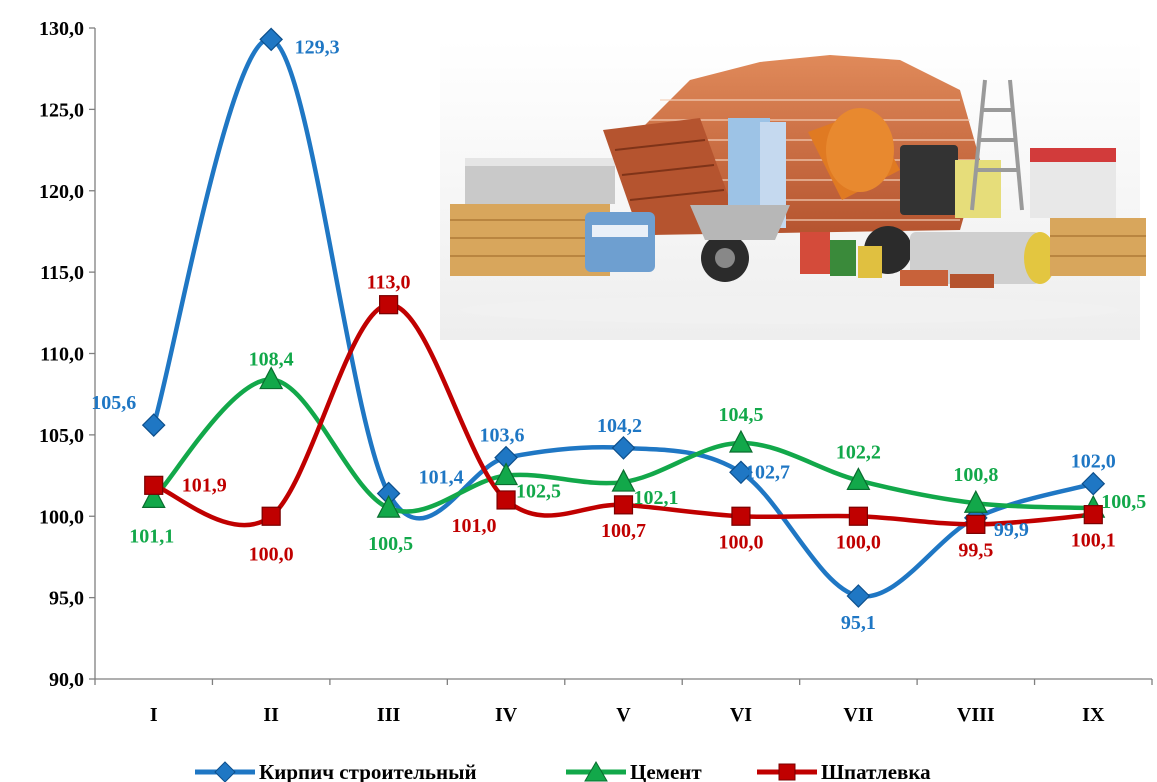 This screenshot has height=782, width=1157. What do you see at coordinates (623, 715) in the screenshot?
I see `x-tick-label: V` at bounding box center [623, 715].